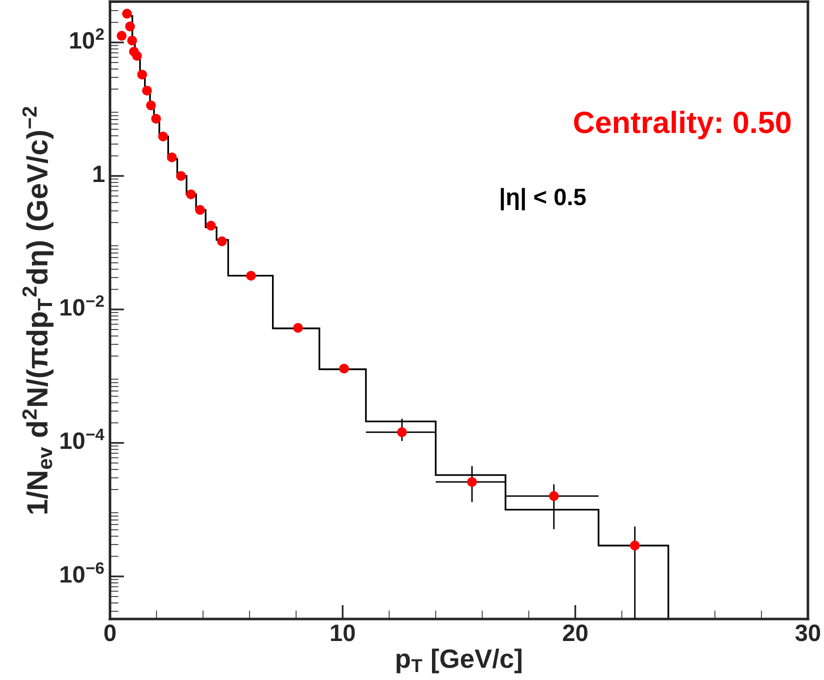  I want to click on y-tick-label: 10$^{2}$, so click(87, 38).